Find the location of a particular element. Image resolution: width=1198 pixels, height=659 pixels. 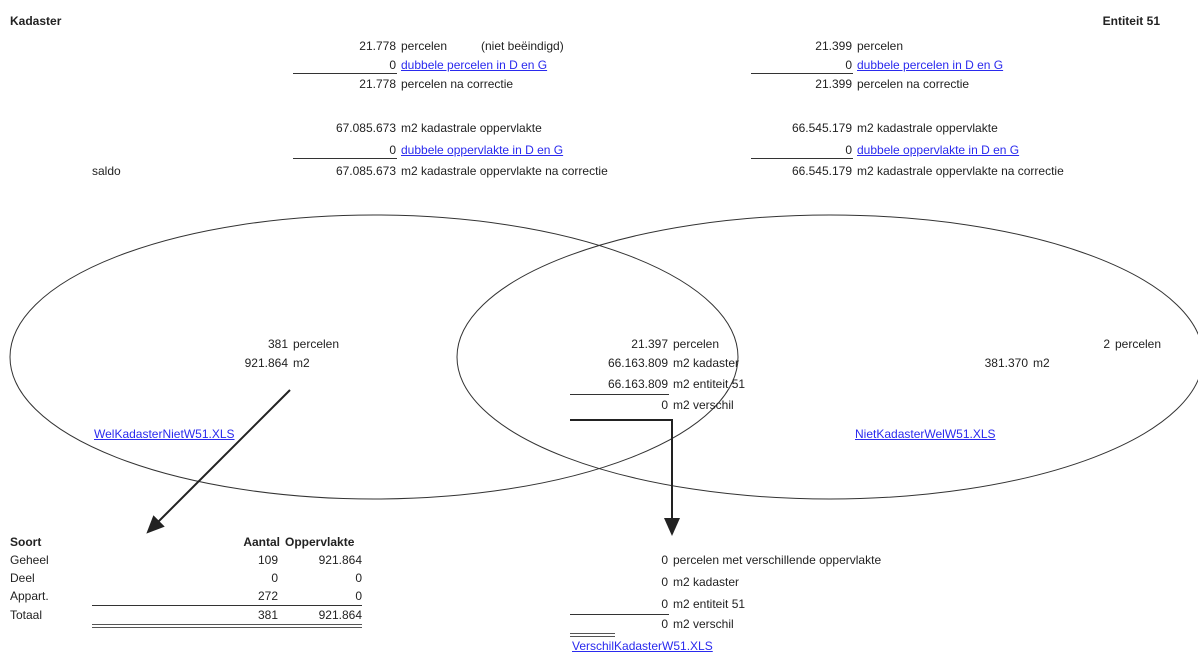

right-area-label: m2 is located at coordinates (1041, 363).